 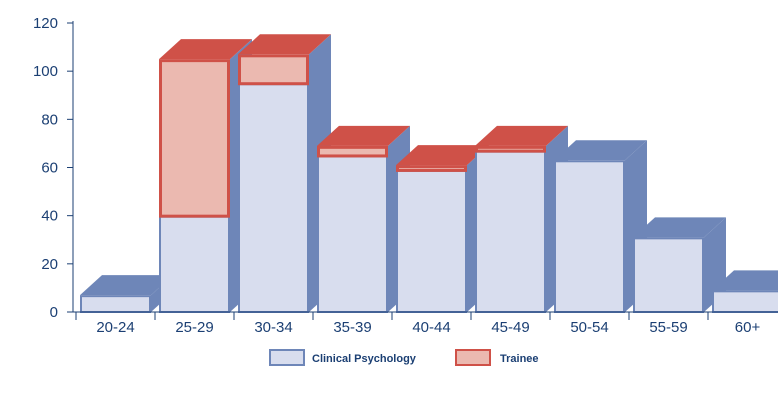 What do you see at coordinates (473, 357) in the screenshot?
I see `legend-swatch-trainee` at bounding box center [473, 357].